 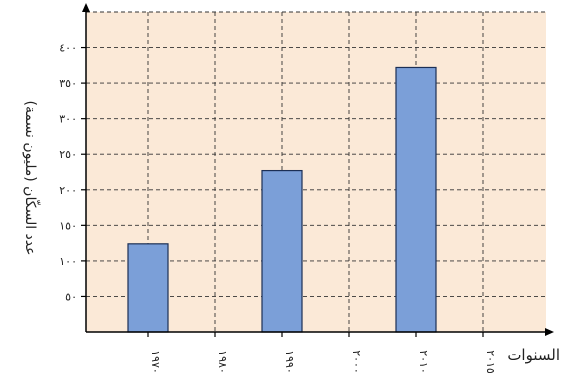 What do you see at coordinates (423, 362) in the screenshot?
I see `x-tick-label: ٢٠١٠` at bounding box center [423, 362].